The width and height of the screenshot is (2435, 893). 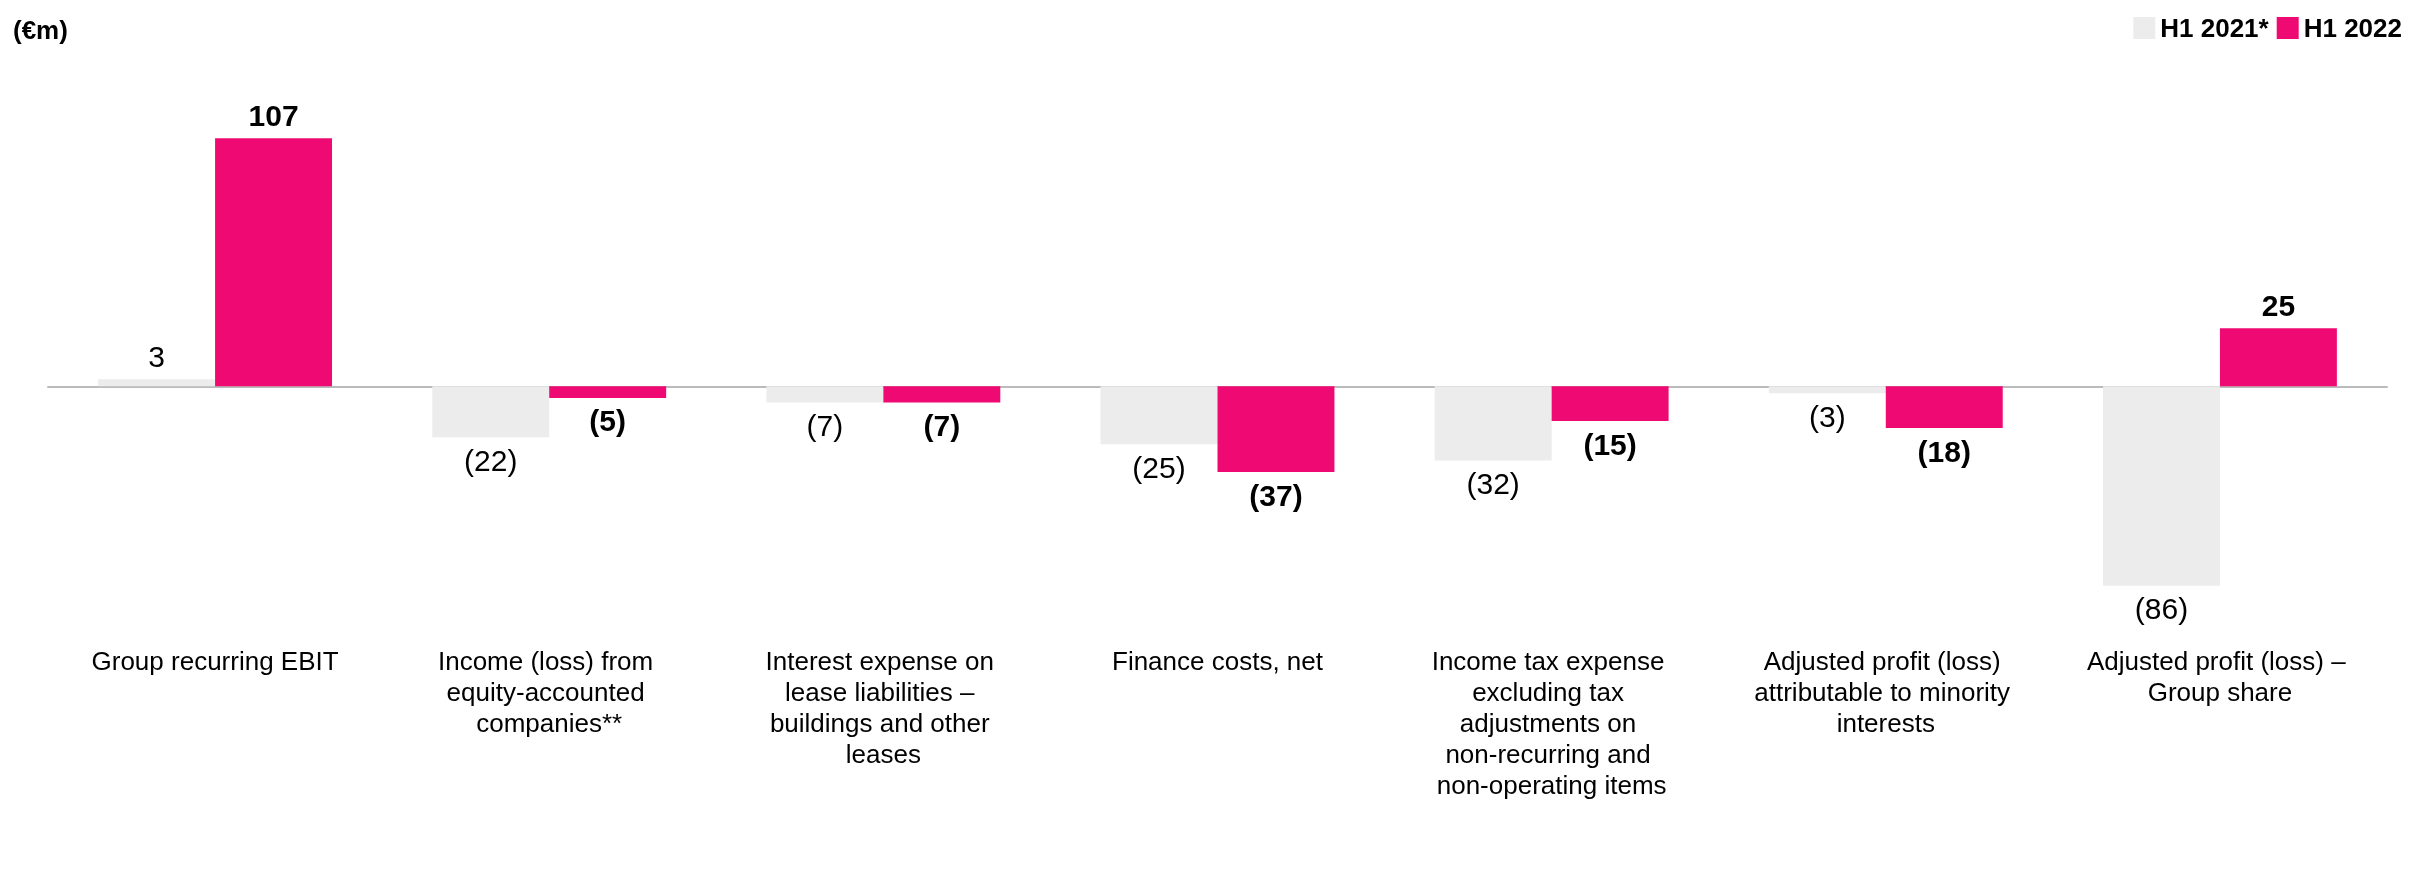 What do you see at coordinates (1493, 483) in the screenshot?
I see `data-label: (32)` at bounding box center [1493, 483].